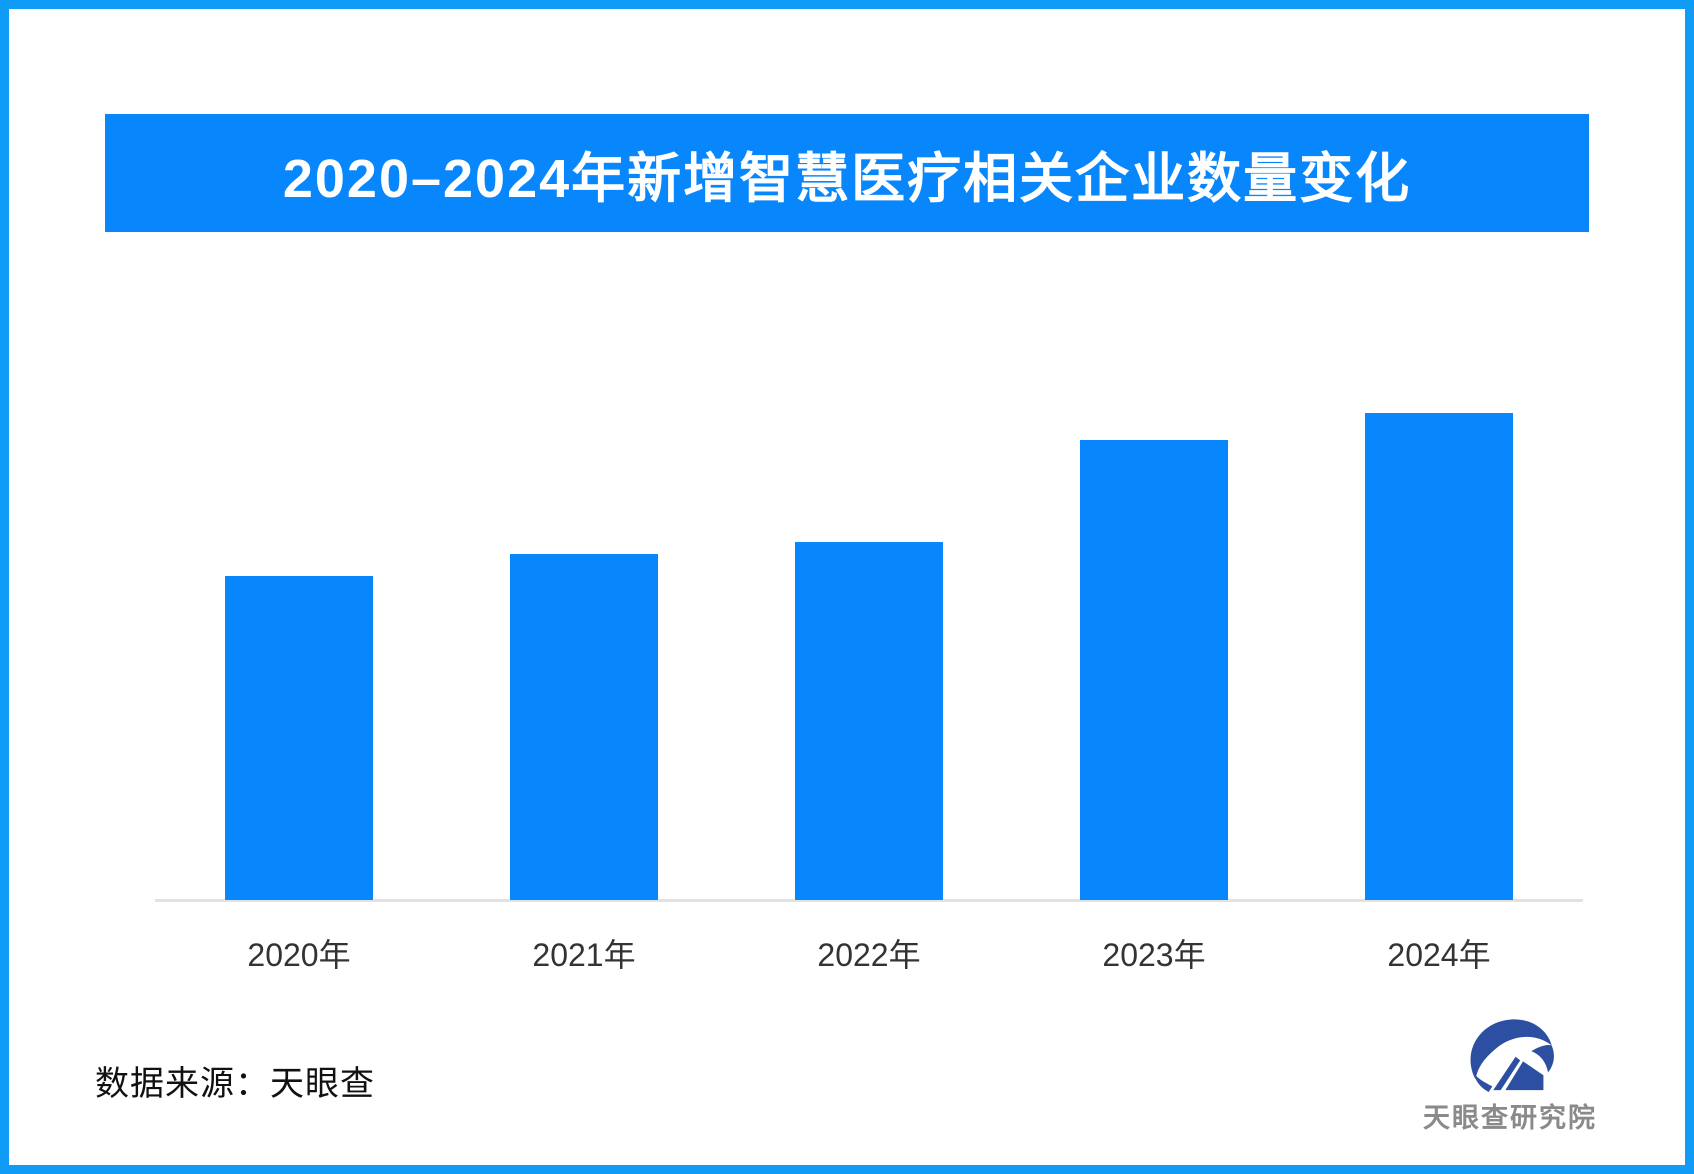 The image size is (1694, 1174). Describe the element at coordinates (869, 721) in the screenshot. I see `bar-2022年` at that location.